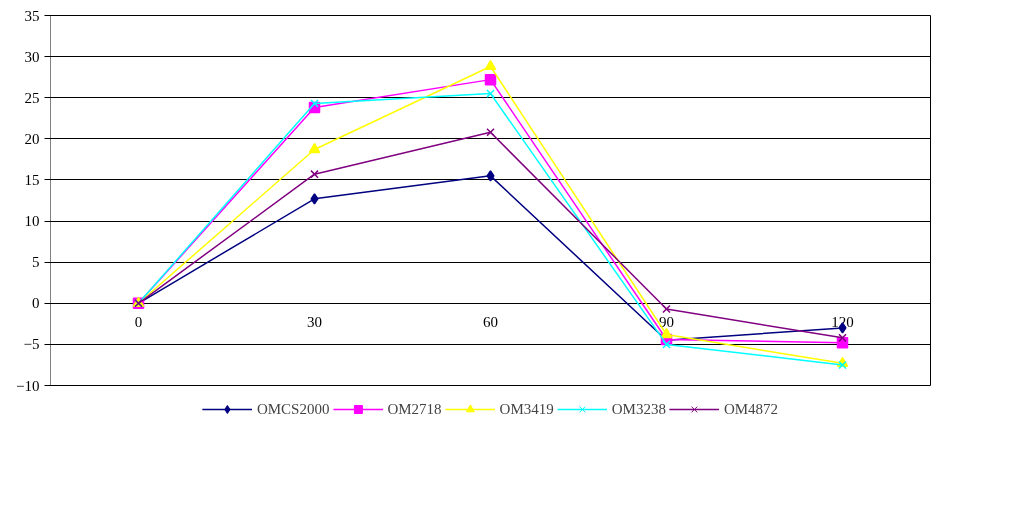 The image size is (1013, 523). What do you see at coordinates (293, 409) in the screenshot?
I see `legend-label: OMCS2000` at bounding box center [293, 409].